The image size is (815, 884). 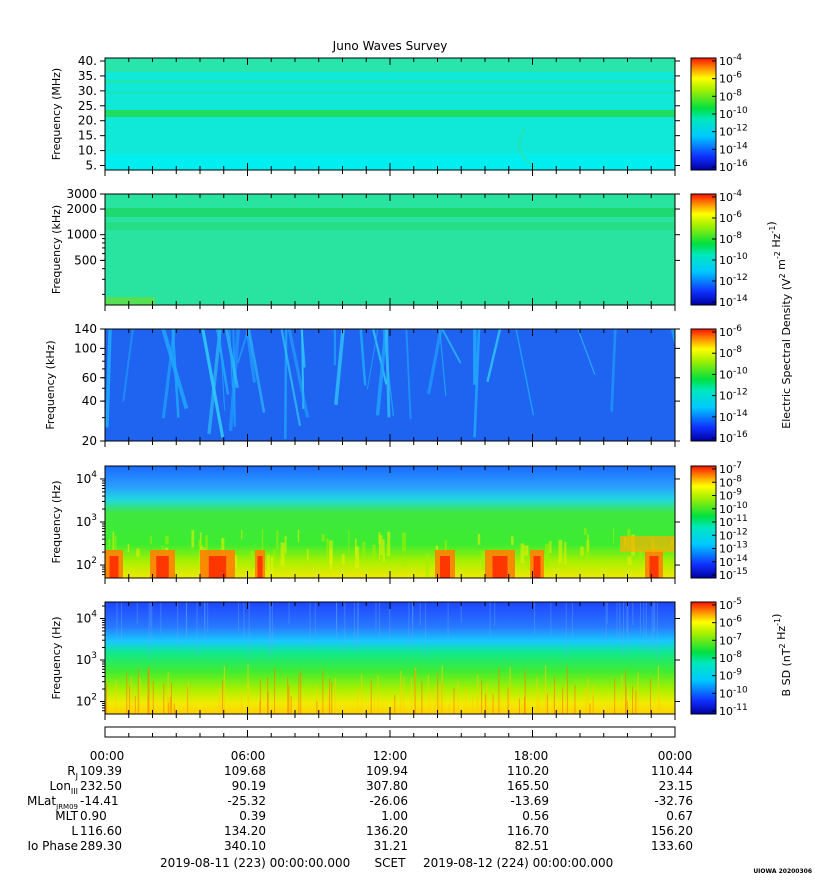 I want to click on ephemeris-value: 0.67, so click(x=679, y=816).